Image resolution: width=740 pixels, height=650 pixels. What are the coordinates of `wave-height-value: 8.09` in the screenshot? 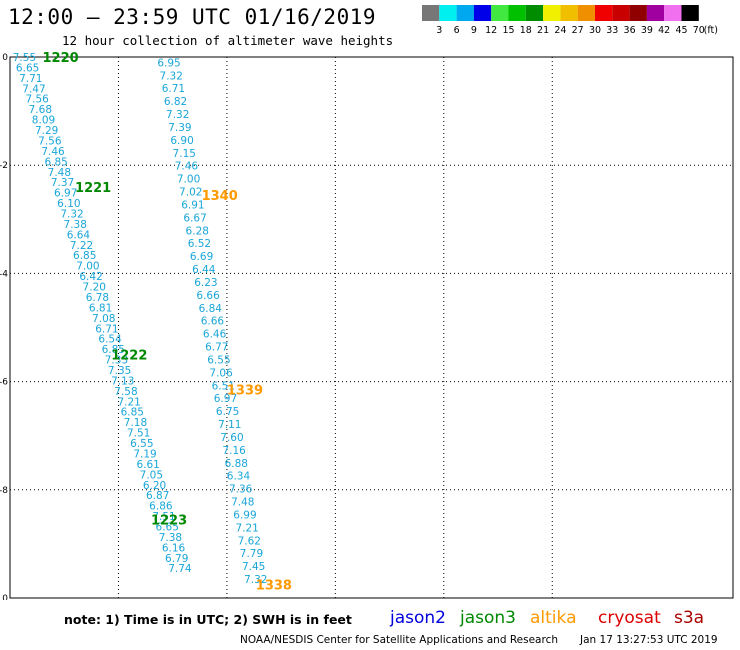 It's located at (43, 121).